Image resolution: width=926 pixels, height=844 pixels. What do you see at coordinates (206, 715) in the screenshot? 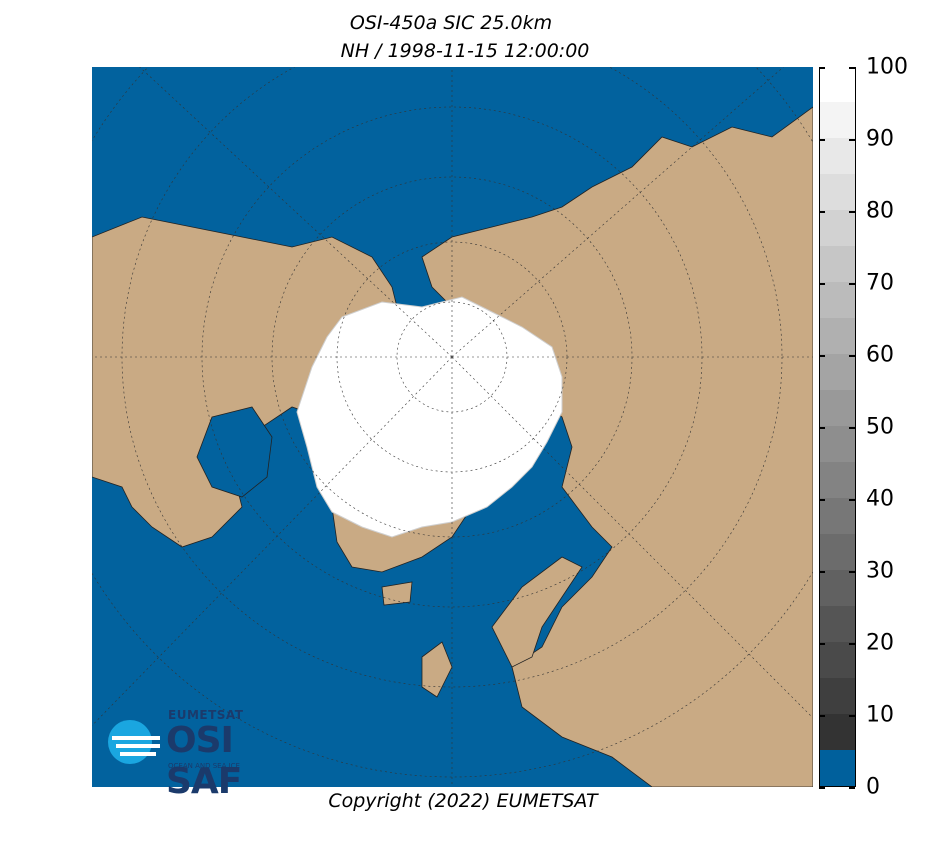
I see `logo-eumetsat-text: EUMETSAT` at bounding box center [206, 715].